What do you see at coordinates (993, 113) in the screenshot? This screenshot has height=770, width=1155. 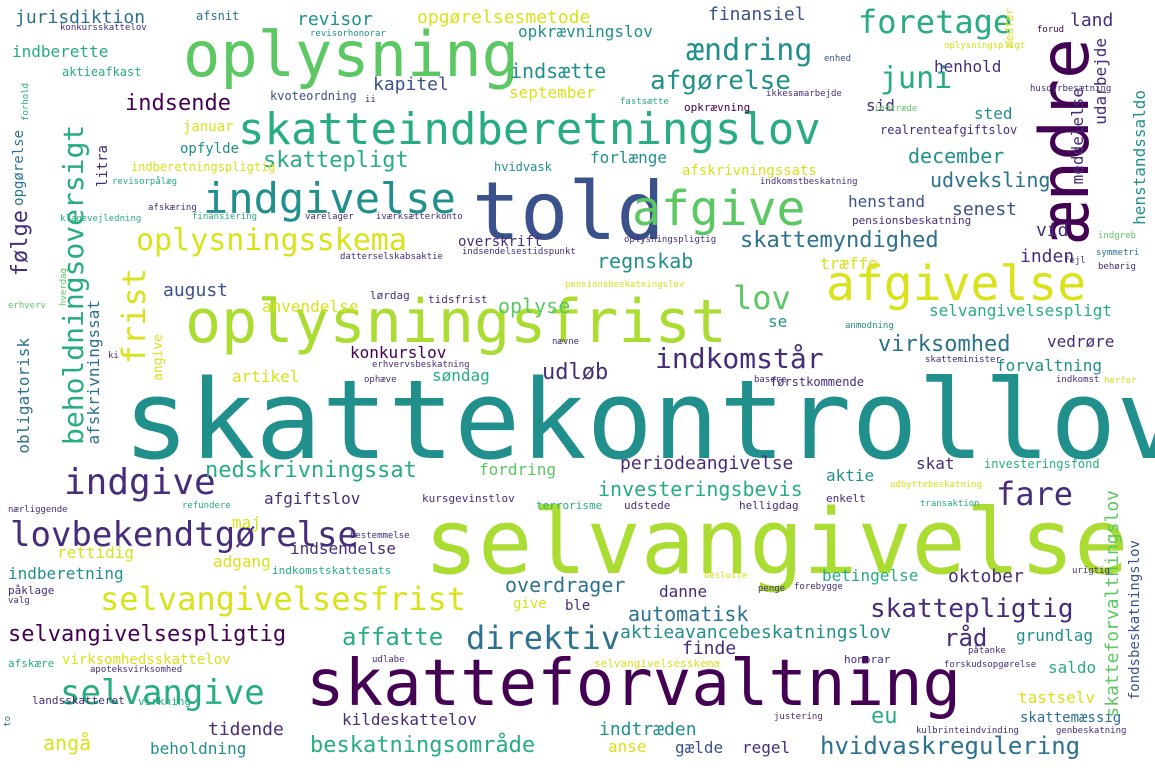 I see `word-sted: sted` at bounding box center [993, 113].